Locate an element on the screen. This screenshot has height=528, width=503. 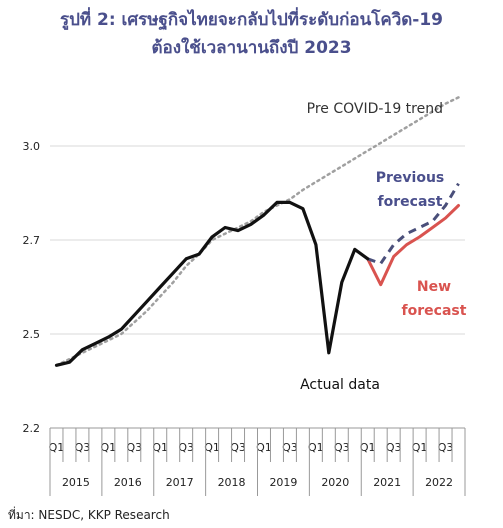
new-forecast-label: forecast is located at coordinates (434, 311).